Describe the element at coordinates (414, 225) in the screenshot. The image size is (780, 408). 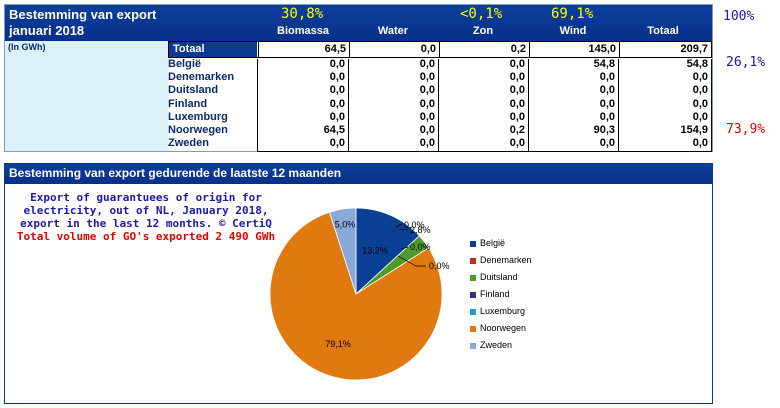
I see `pie-label-denemarken: 0,0%` at that location.